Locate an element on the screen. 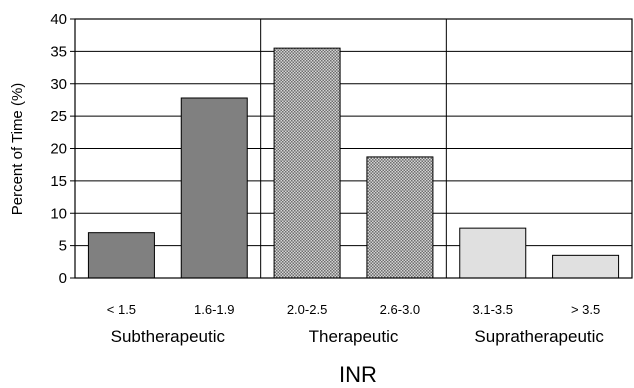 This screenshot has width=634, height=388. y-tick-label: 15 is located at coordinates (58, 181).